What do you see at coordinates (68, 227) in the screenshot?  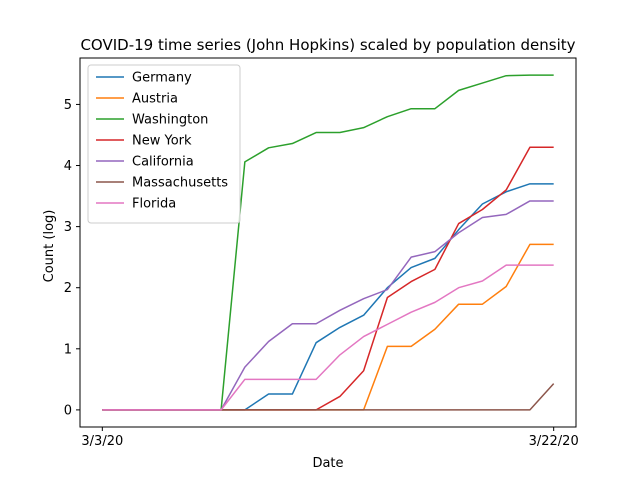 I see `y-tick-label: 3` at bounding box center [68, 227].